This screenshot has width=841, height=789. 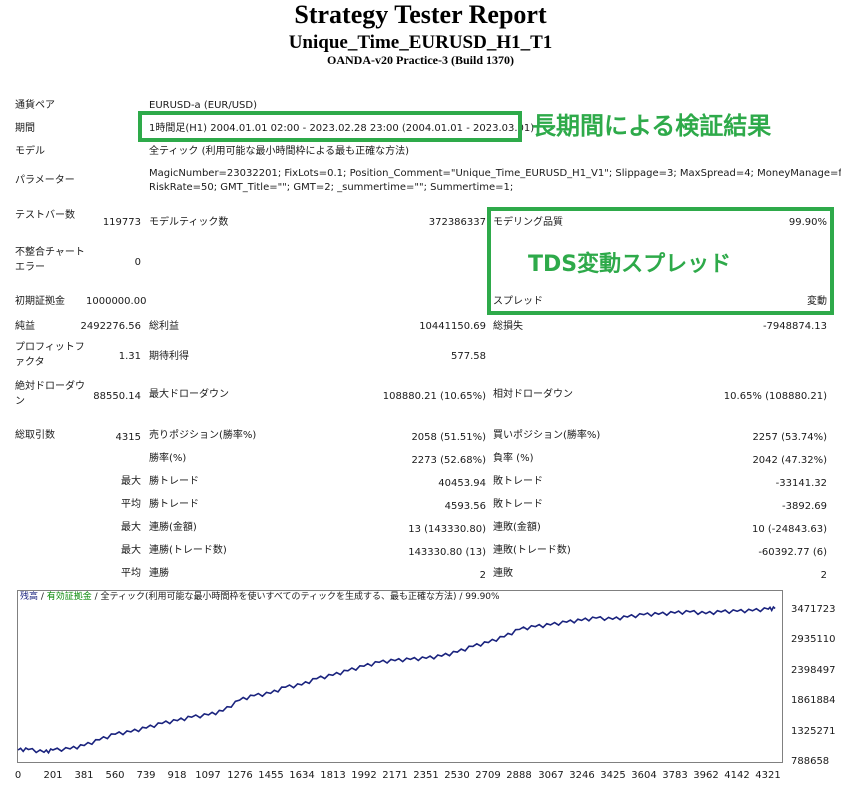 What do you see at coordinates (239, 776) in the screenshot?
I see `x-tick-label: 1276` at bounding box center [239, 776].